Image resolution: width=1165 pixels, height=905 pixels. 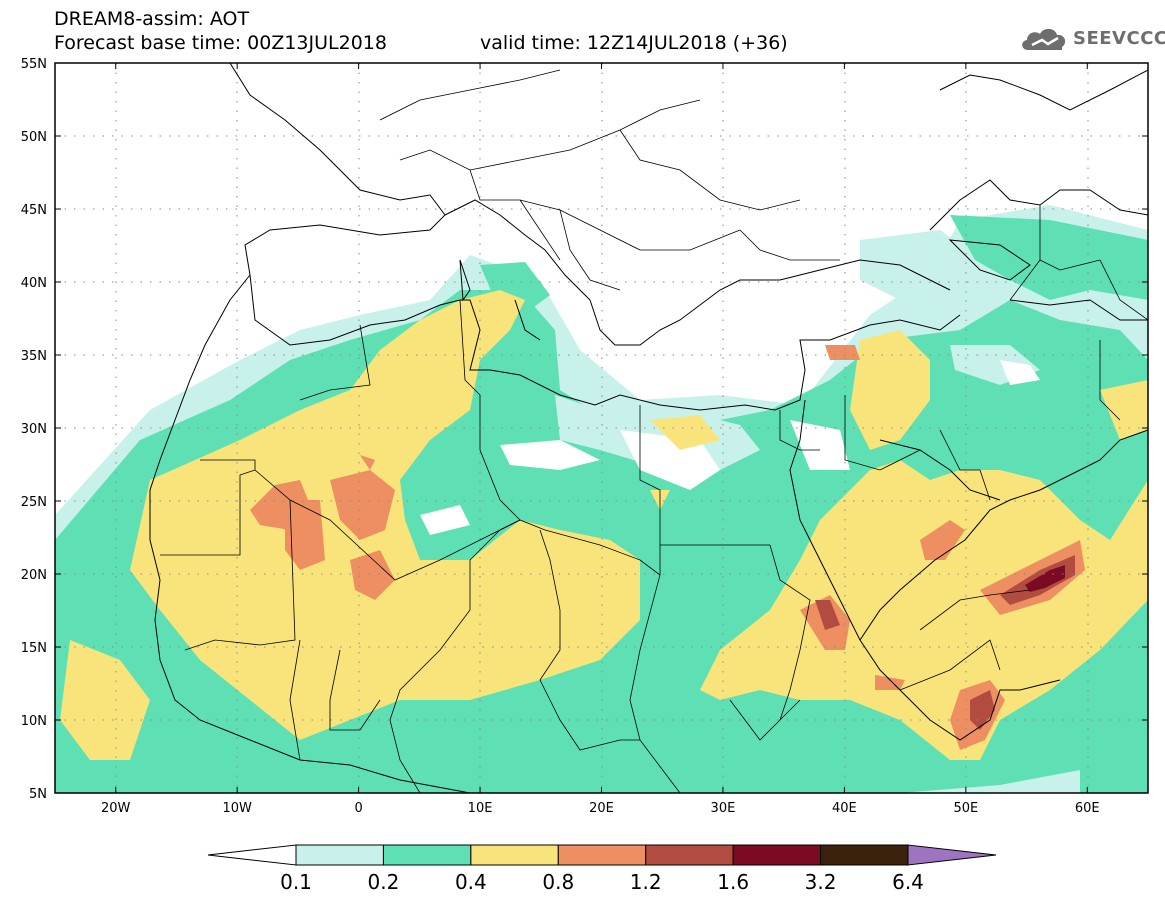 What do you see at coordinates (34, 64) in the screenshot?
I see `lat-tick-label: 55N` at bounding box center [34, 64].